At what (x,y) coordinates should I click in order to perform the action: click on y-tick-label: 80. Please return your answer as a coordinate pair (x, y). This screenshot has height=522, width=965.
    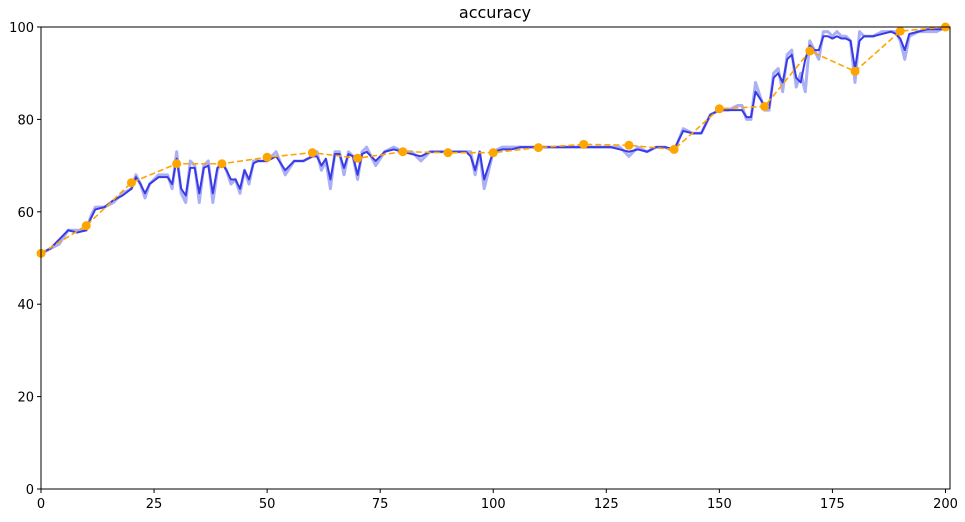
    Looking at the image, I should click on (25, 120).